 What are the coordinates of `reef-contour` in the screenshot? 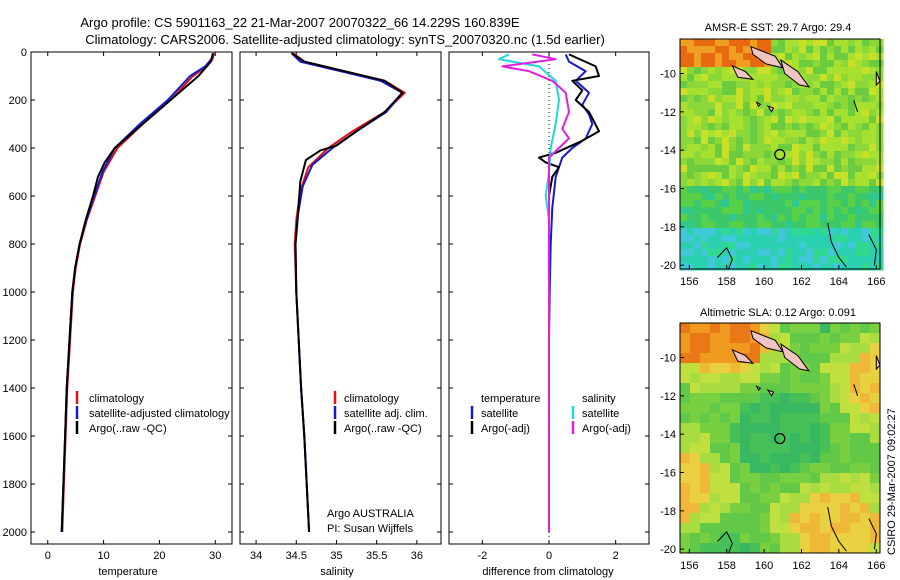 It's located at (872, 534).